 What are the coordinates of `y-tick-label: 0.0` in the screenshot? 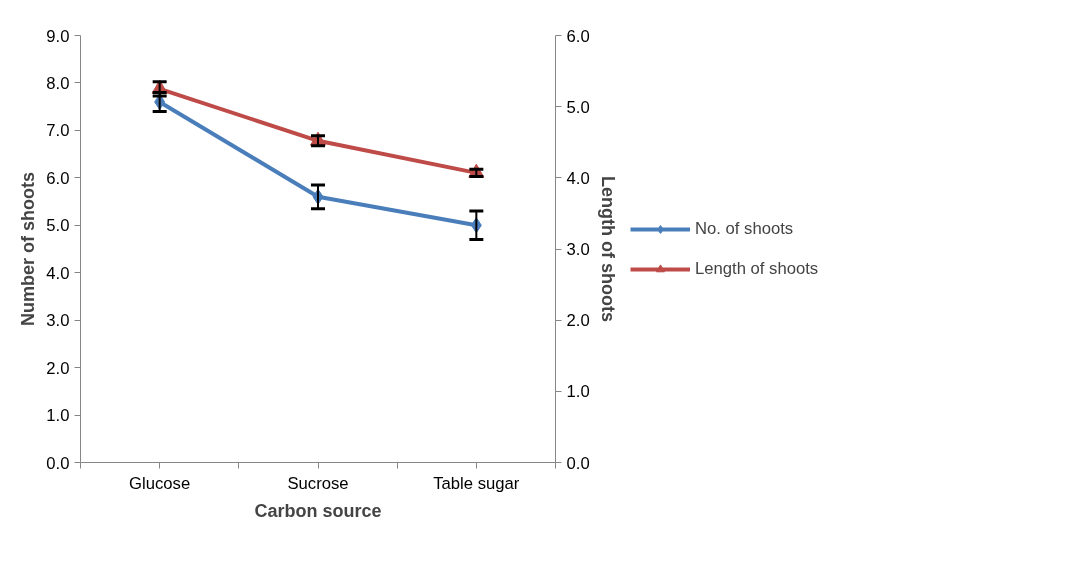 It's located at (58, 463).